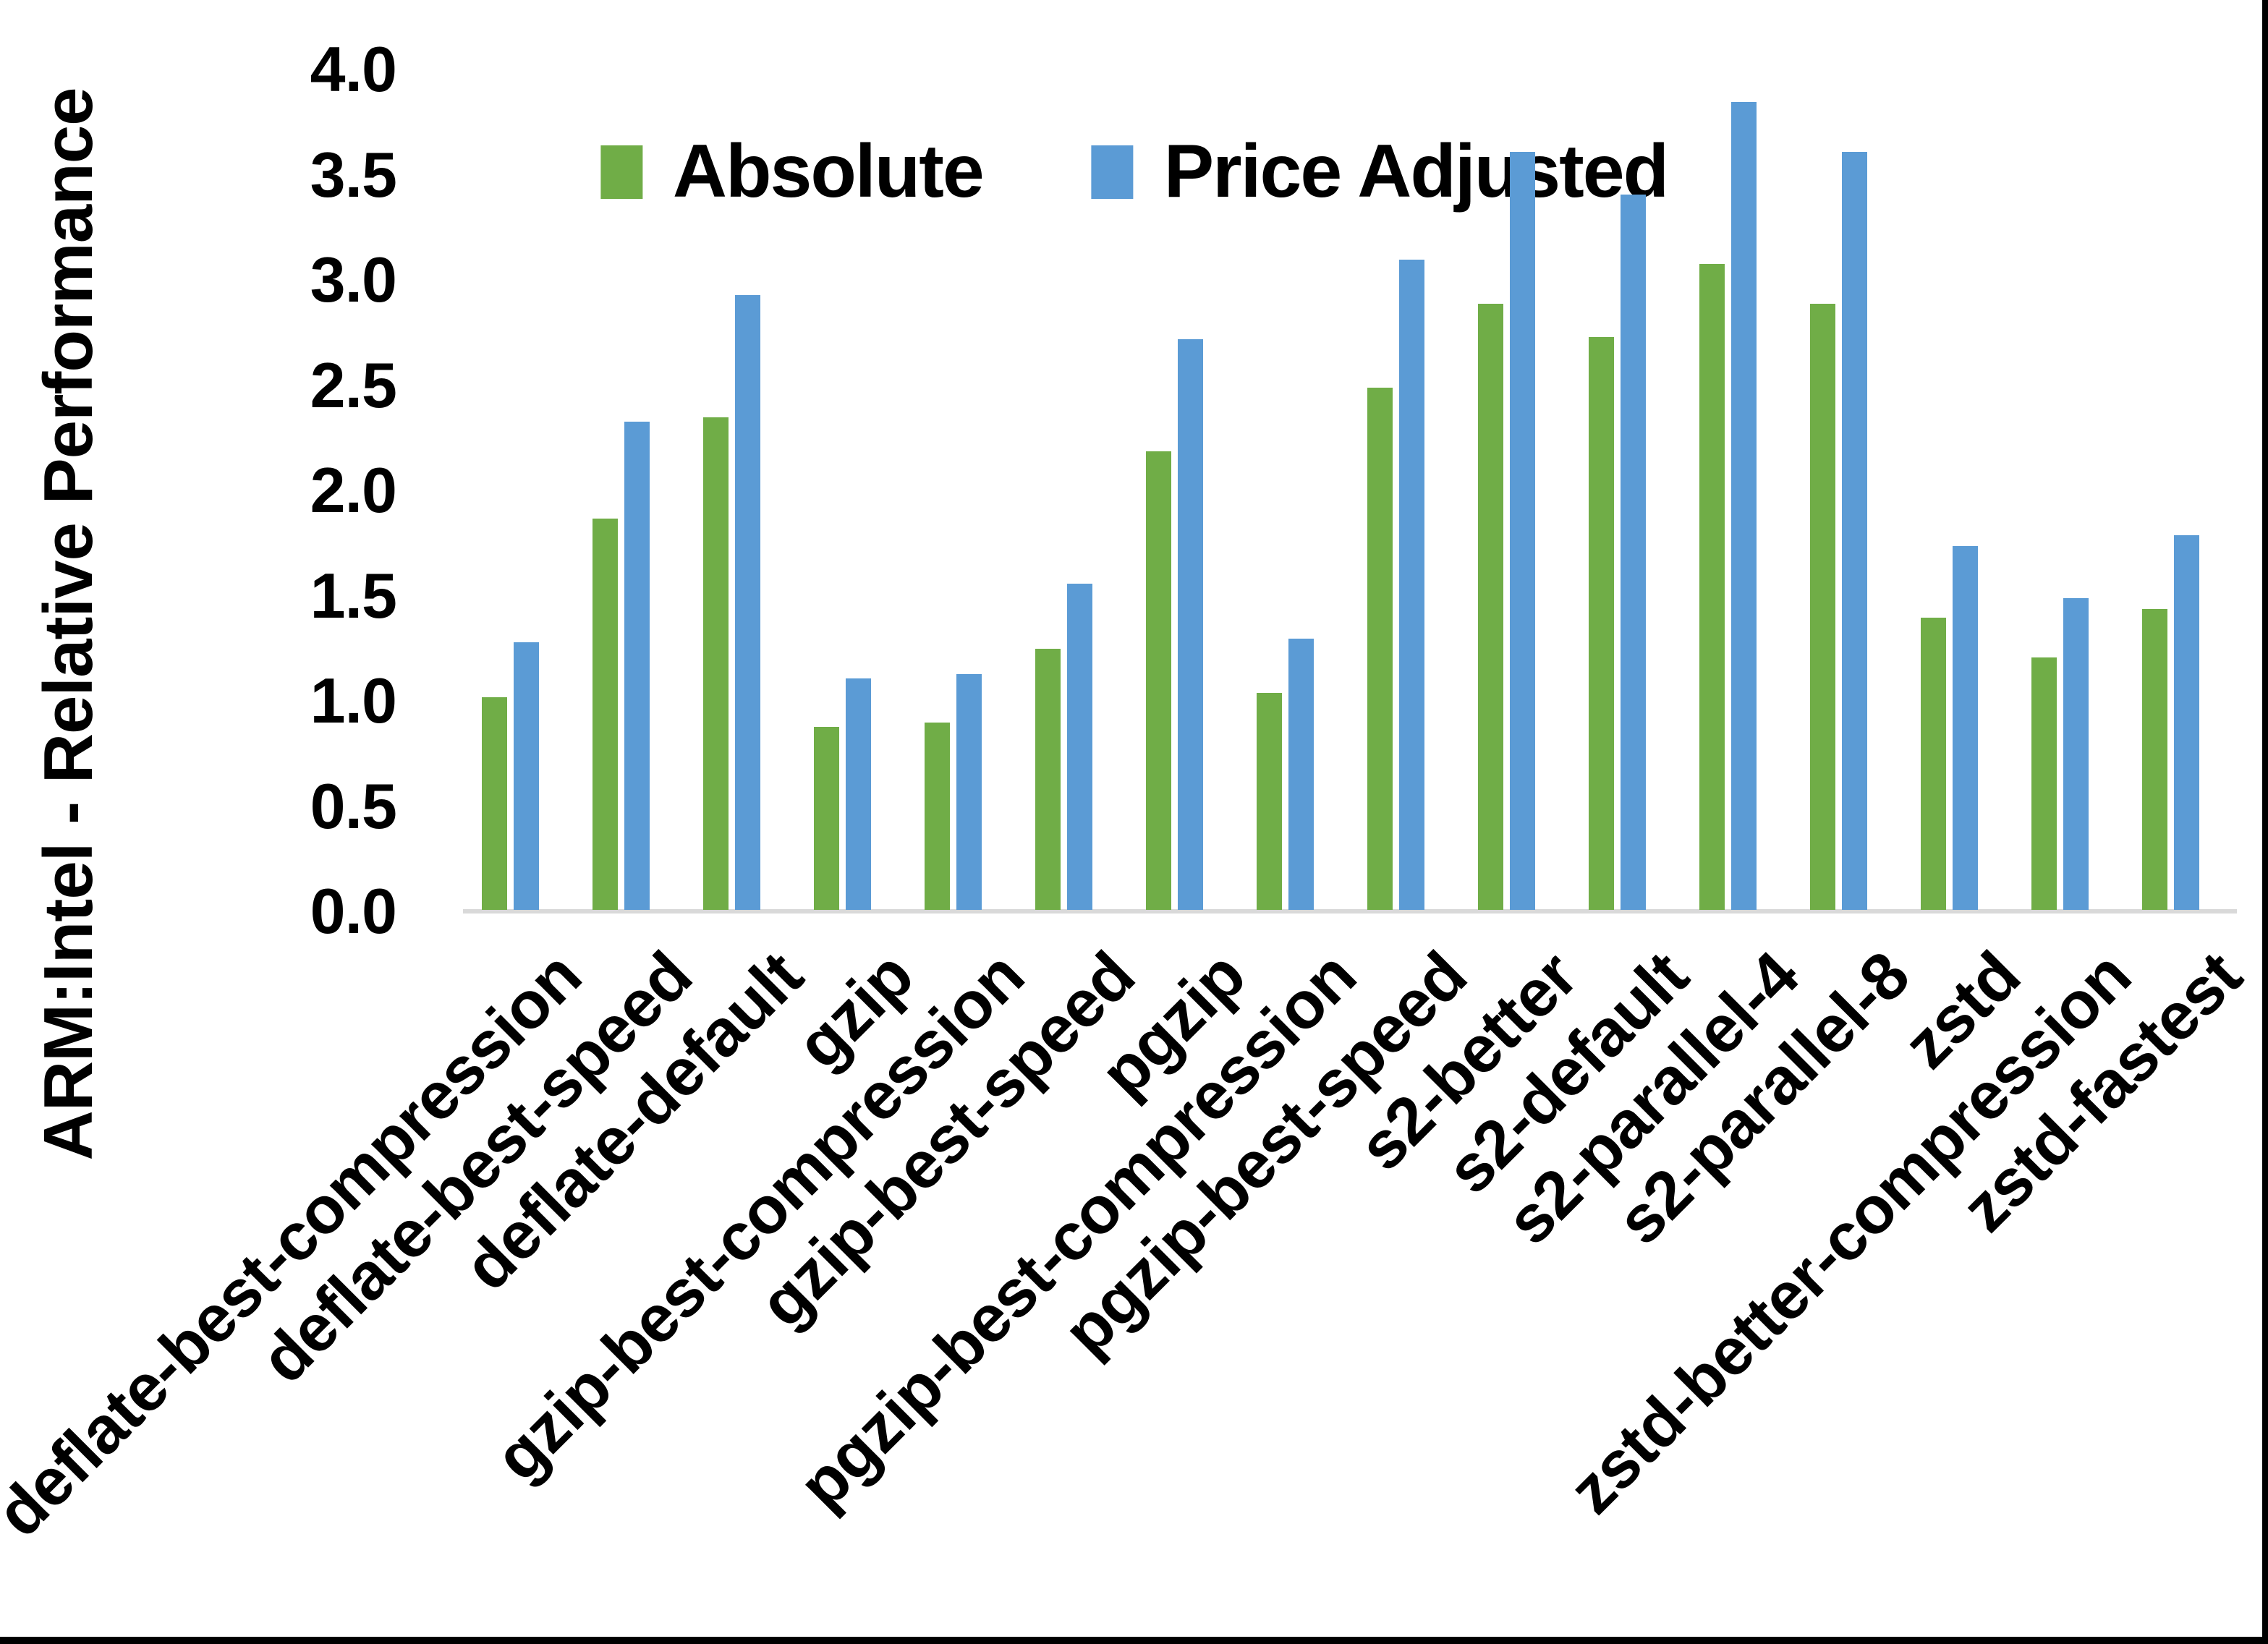 This screenshot has width=2268, height=1644. Describe the element at coordinates (494, 803) in the screenshot. I see `bar-deflate-best-compression-absolute` at that location.